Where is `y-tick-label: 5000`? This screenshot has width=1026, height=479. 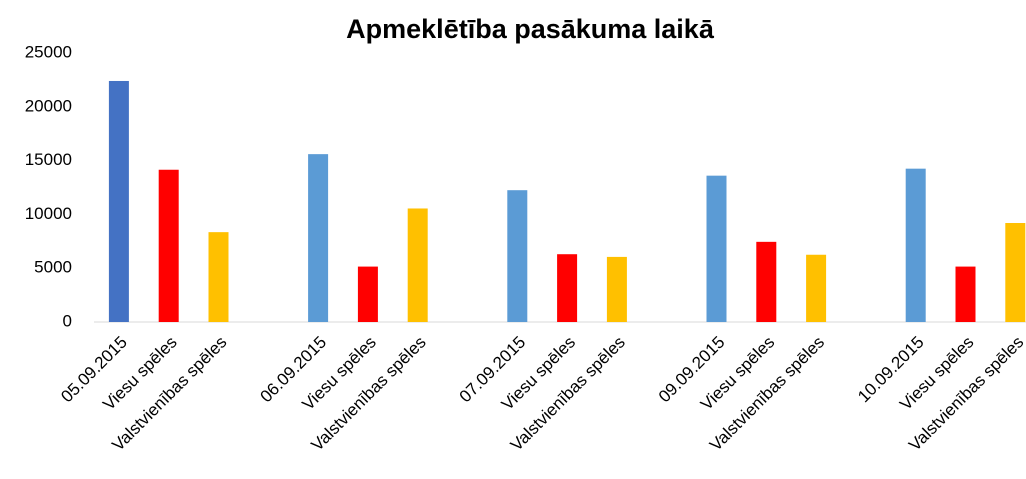 y-tick-label: 5000 is located at coordinates (53, 267).